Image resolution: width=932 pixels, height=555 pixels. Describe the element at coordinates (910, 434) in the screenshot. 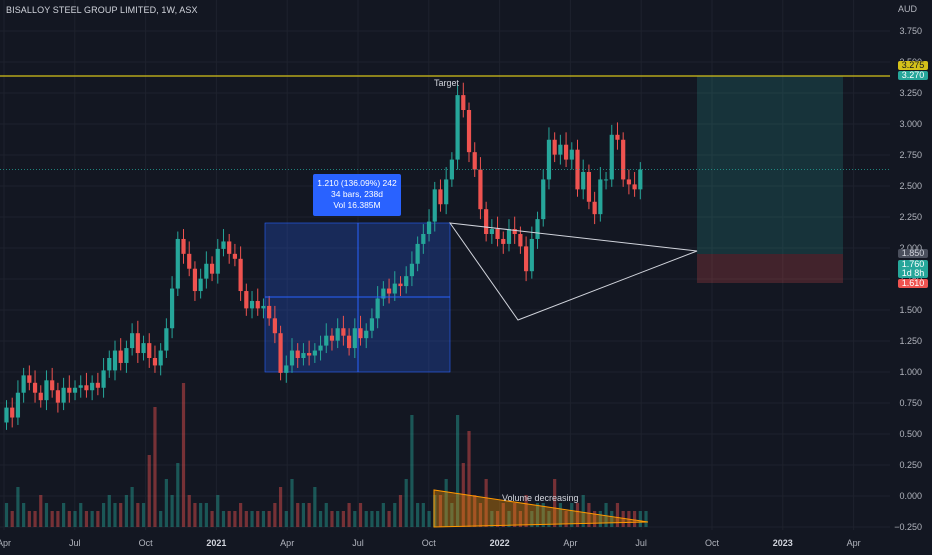

I see `price-tick-label: 0.500` at that location.